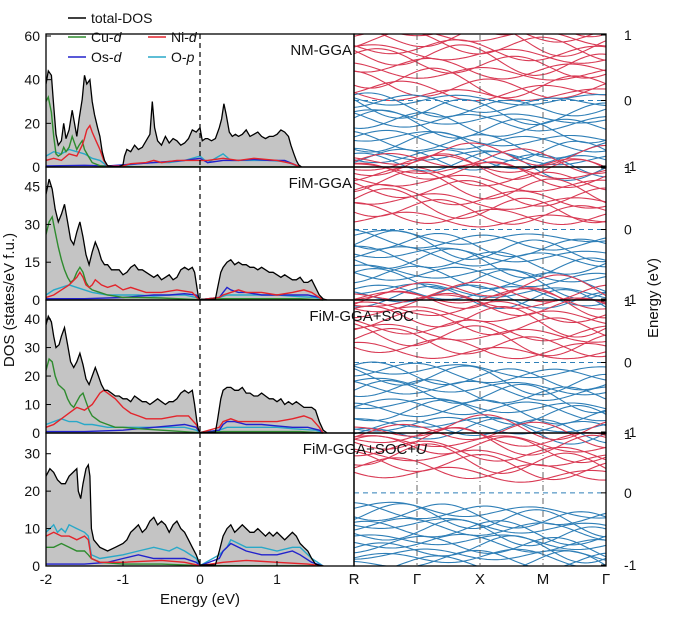 Image resolution: width=674 pixels, height=625 pixels. Describe the element at coordinates (121, 18) in the screenshot. I see `legend-label-total: total-DOS` at that location.